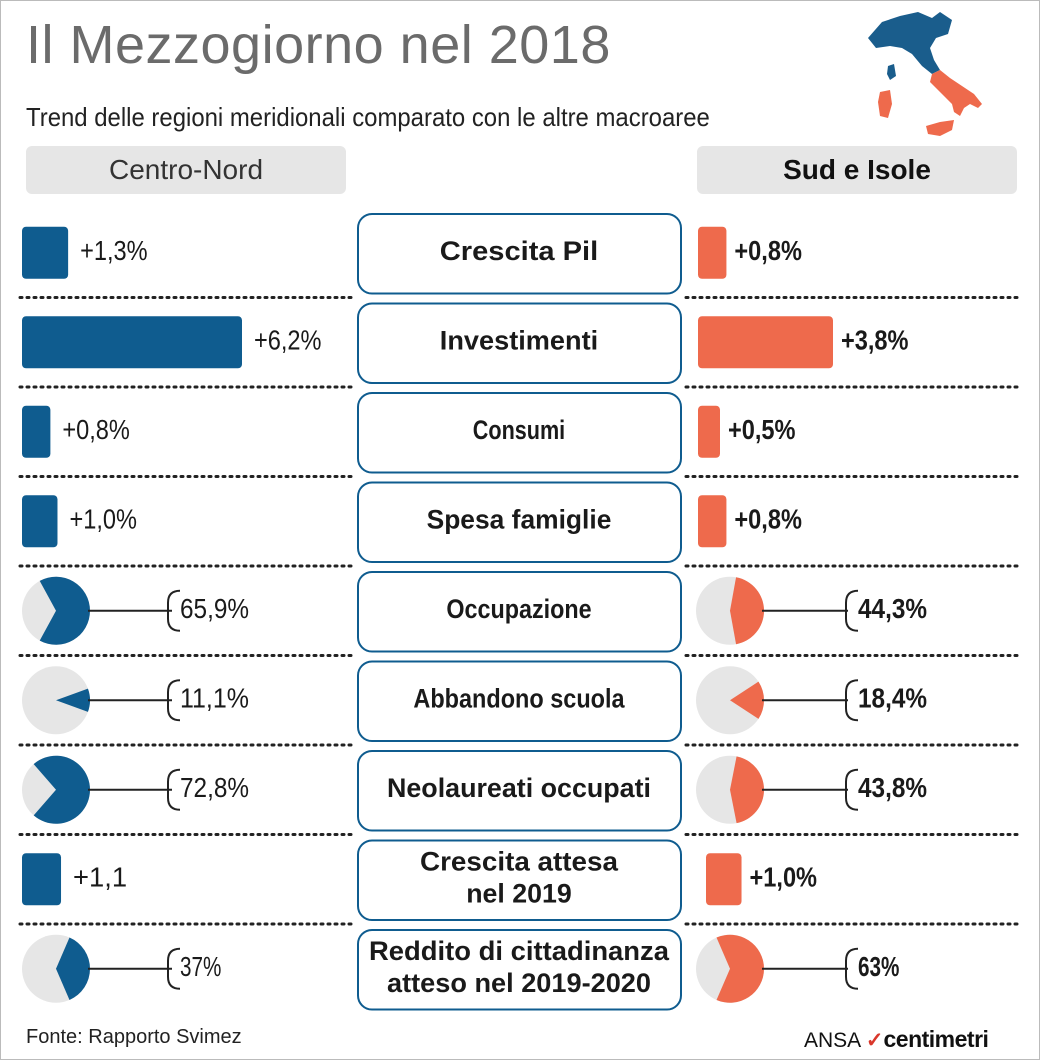 This screenshot has height=1060, width=1040. What do you see at coordinates (519, 519) in the screenshot?
I see `row-label: Spesa famiglie` at bounding box center [519, 519].